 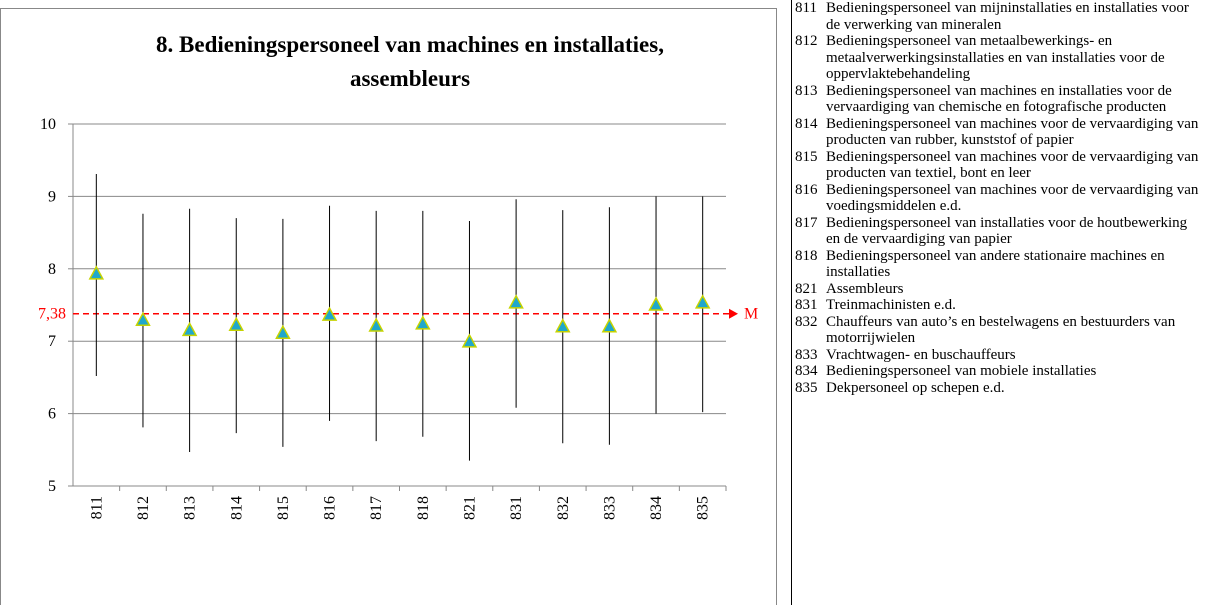 What do you see at coordinates (998, 289) in the screenshot?
I see `legend-row: 821 Assembleurs` at bounding box center [998, 289].